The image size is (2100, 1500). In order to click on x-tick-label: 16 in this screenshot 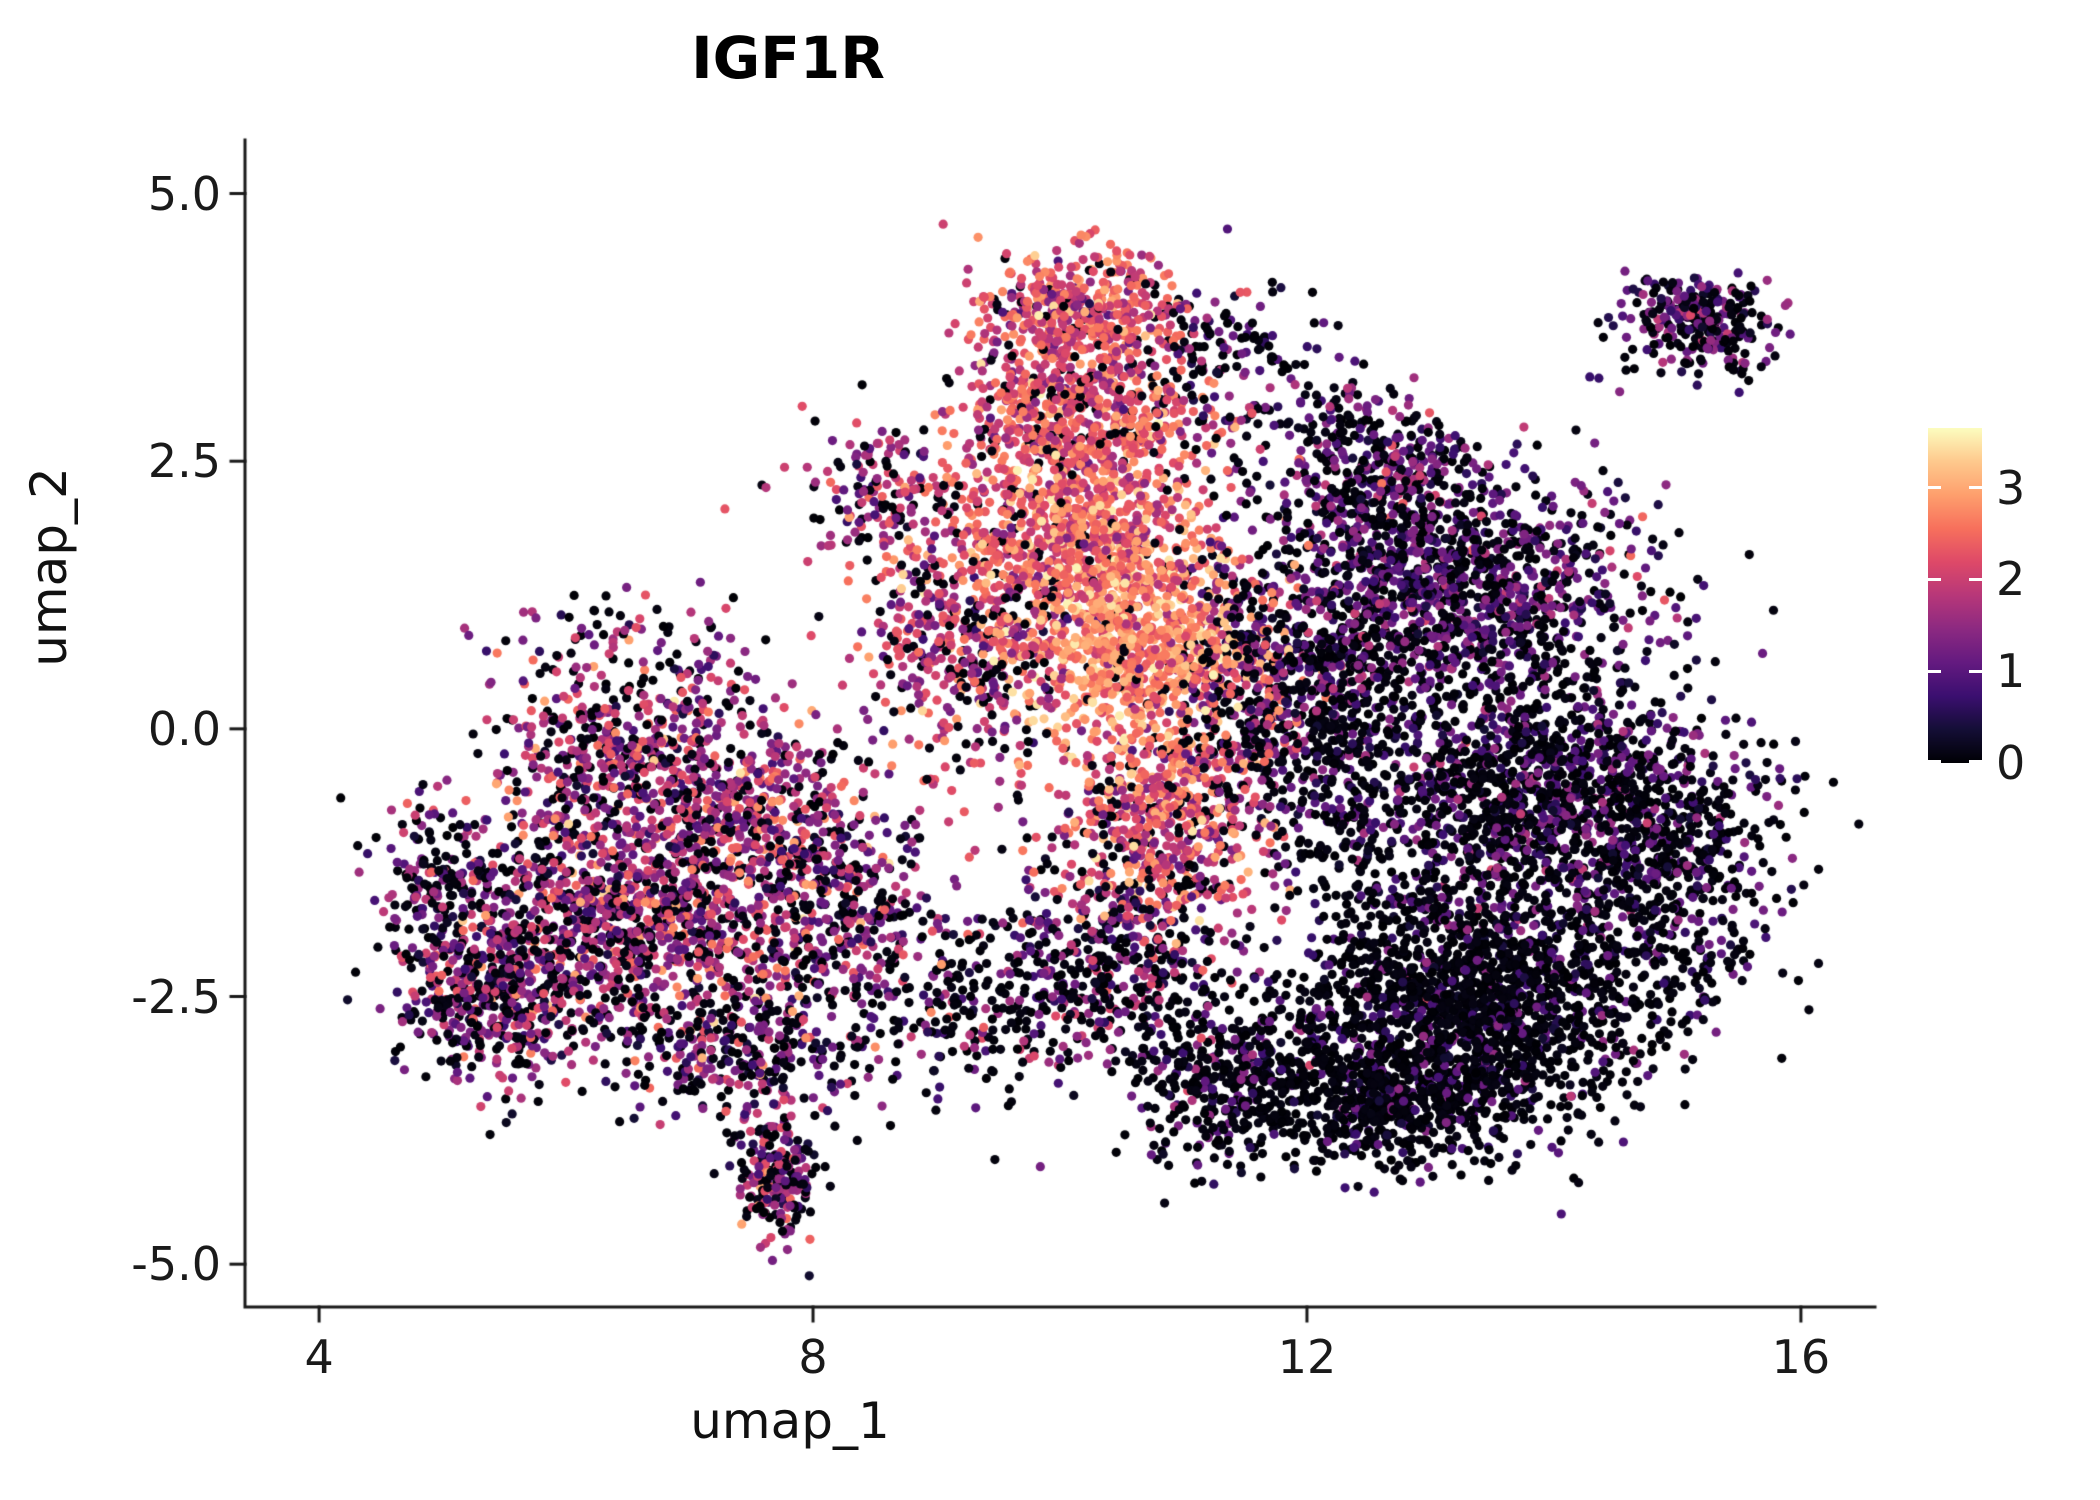, I will do `click(1801, 1357)`.